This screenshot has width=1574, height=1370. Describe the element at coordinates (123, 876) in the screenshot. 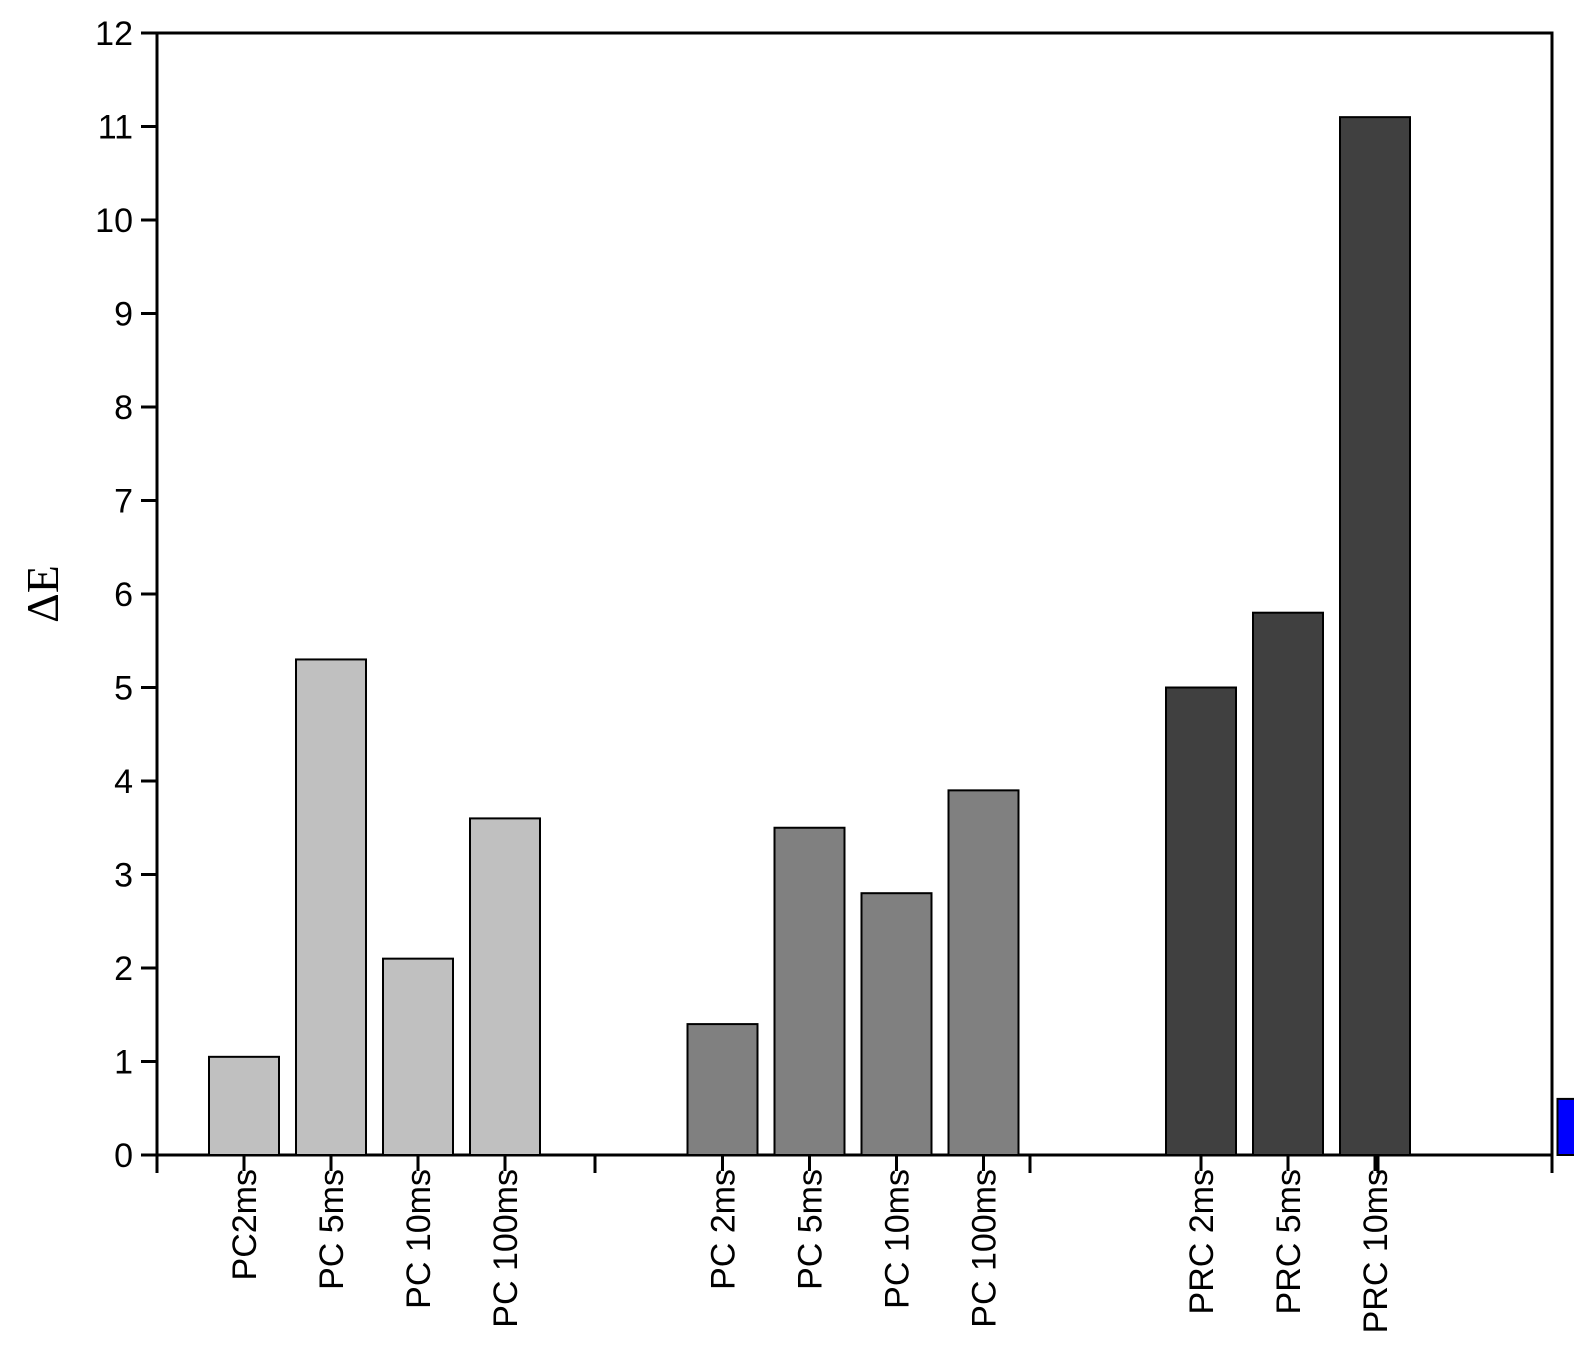

I see `y-tick-label: 3` at that location.